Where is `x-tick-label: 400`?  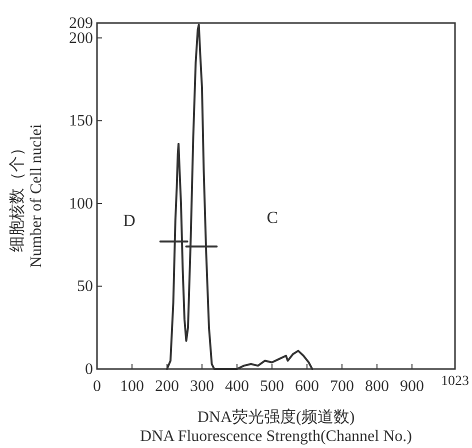
x-tick-label: 400 is located at coordinates (236, 386).